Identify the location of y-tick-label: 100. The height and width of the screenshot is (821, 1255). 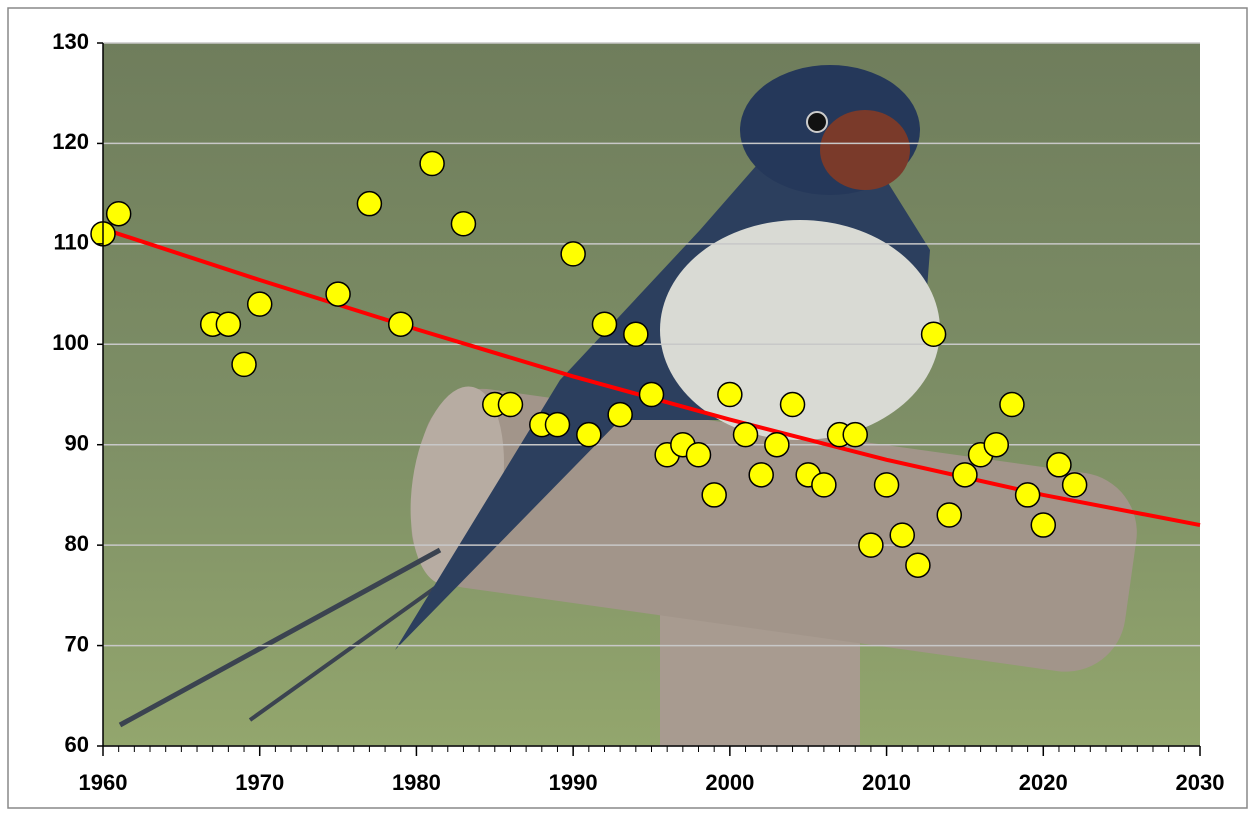
(70, 342).